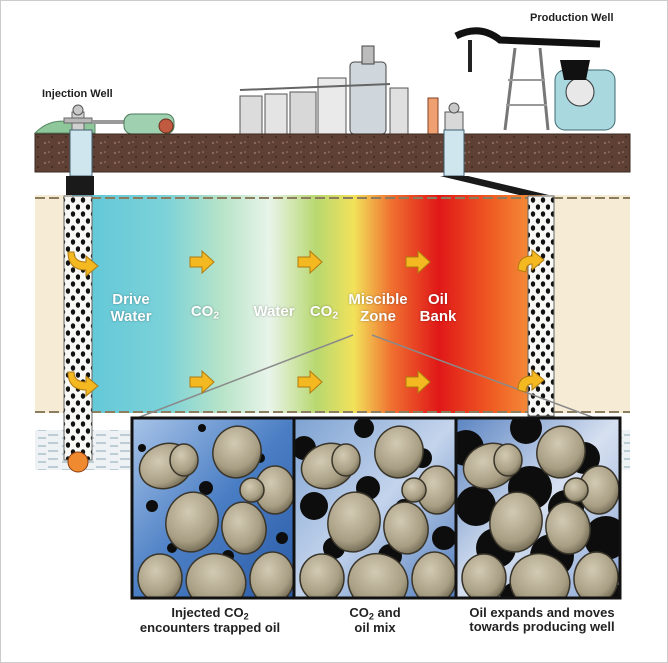  What do you see at coordinates (542, 612) in the screenshot?
I see `panel3-caption-line1: Oil expands and moves` at bounding box center [542, 612].